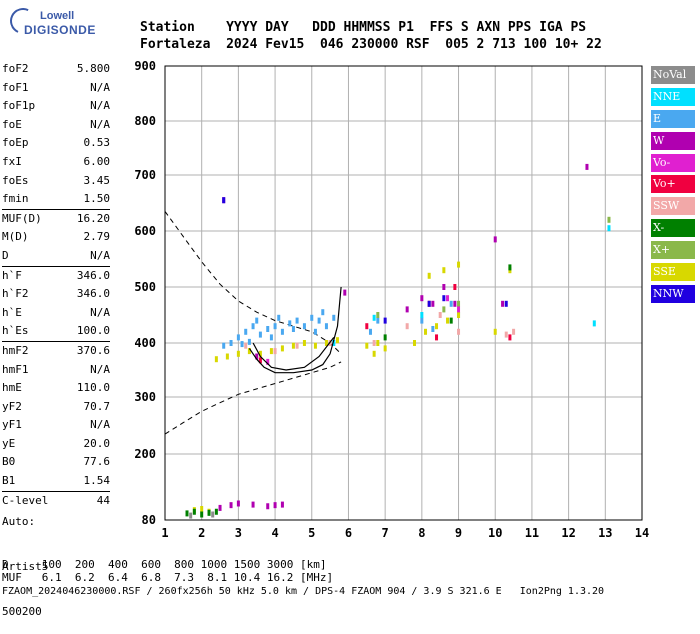  What do you see at coordinates (12, 161) in the screenshot?
I see `param-key: fxI` at bounding box center [12, 161].